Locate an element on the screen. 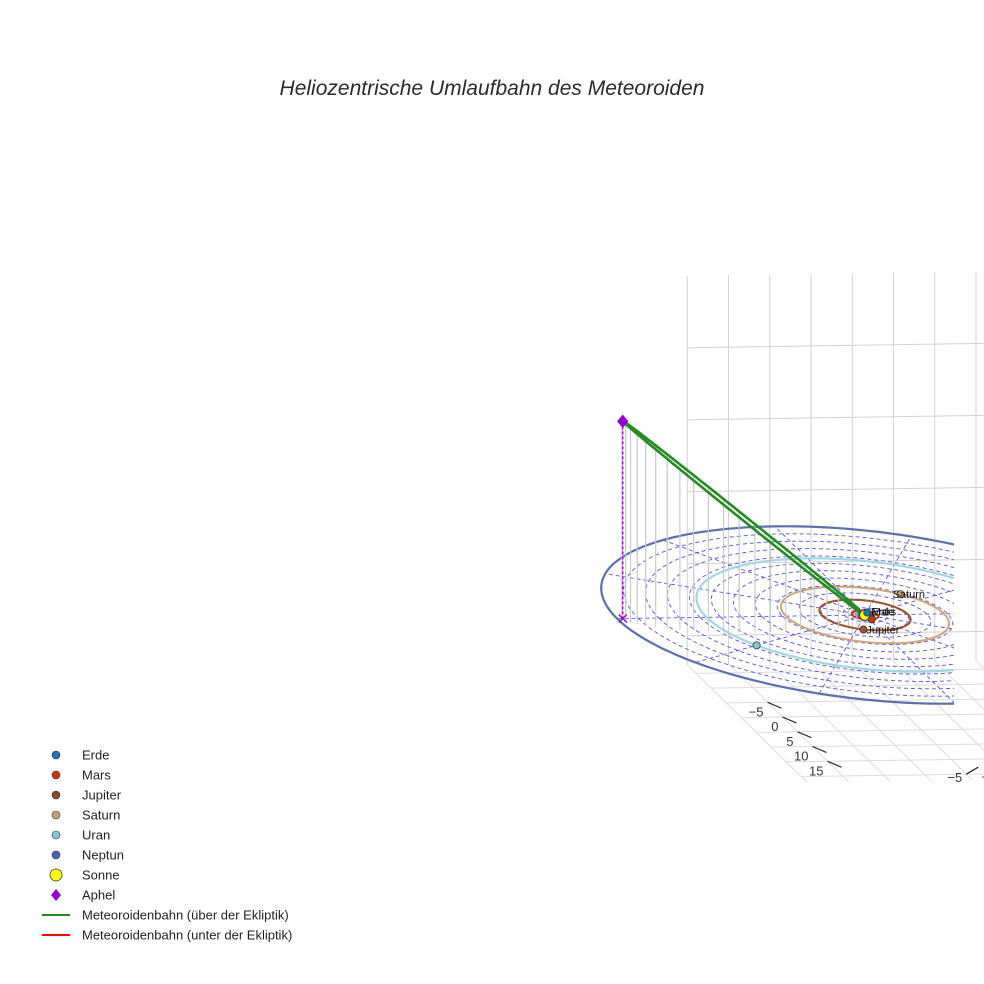  legend-label: Aphel is located at coordinates (98, 895).